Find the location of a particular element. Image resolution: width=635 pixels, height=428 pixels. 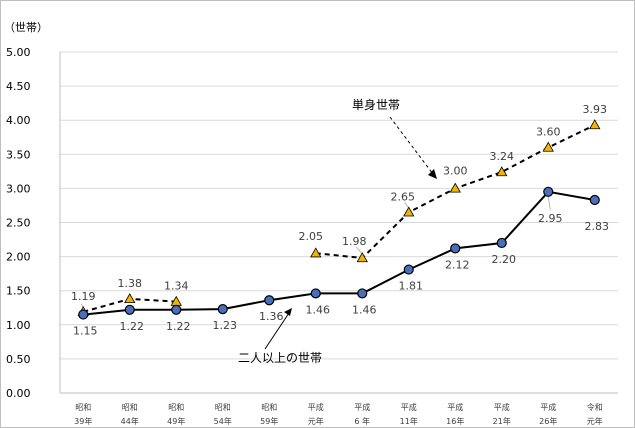

y-axis-label: （世帯） is located at coordinates (26, 27).